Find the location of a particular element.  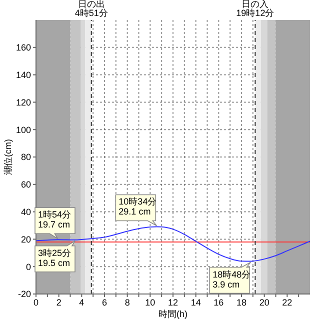

annotation: 1時54分 19.7 cm is located at coordinates (55, 220).